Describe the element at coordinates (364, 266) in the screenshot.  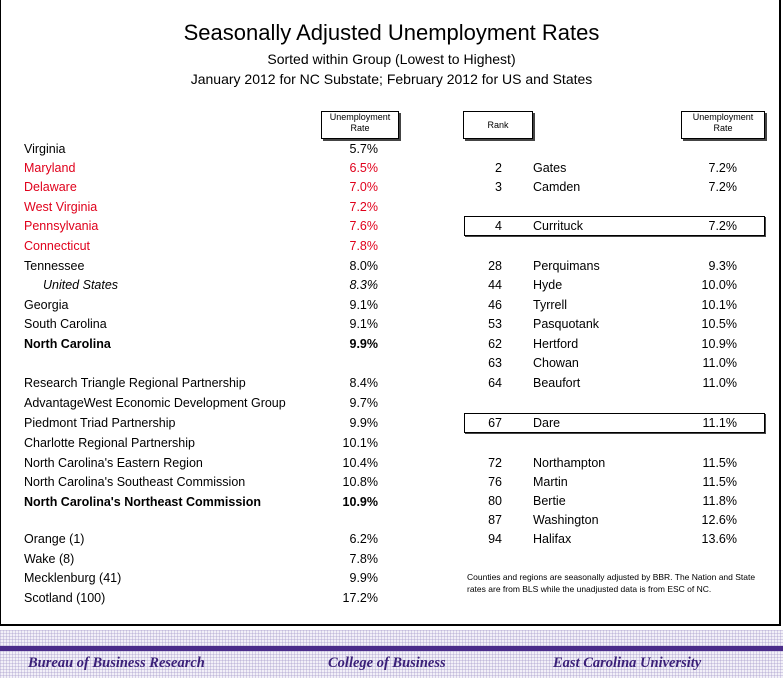
I see `left-row-rate: 8.0%` at that location.